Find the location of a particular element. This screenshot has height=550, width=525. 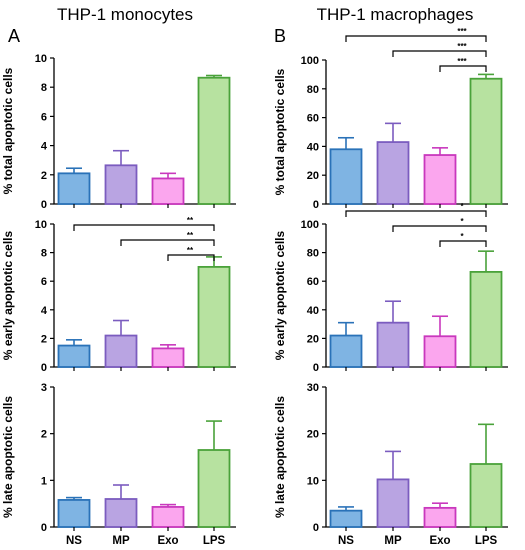

panel-b-late: % late apoptotic cells 0 10 20 30 NS MP Exo LPS is located at coordinates (390, 464).